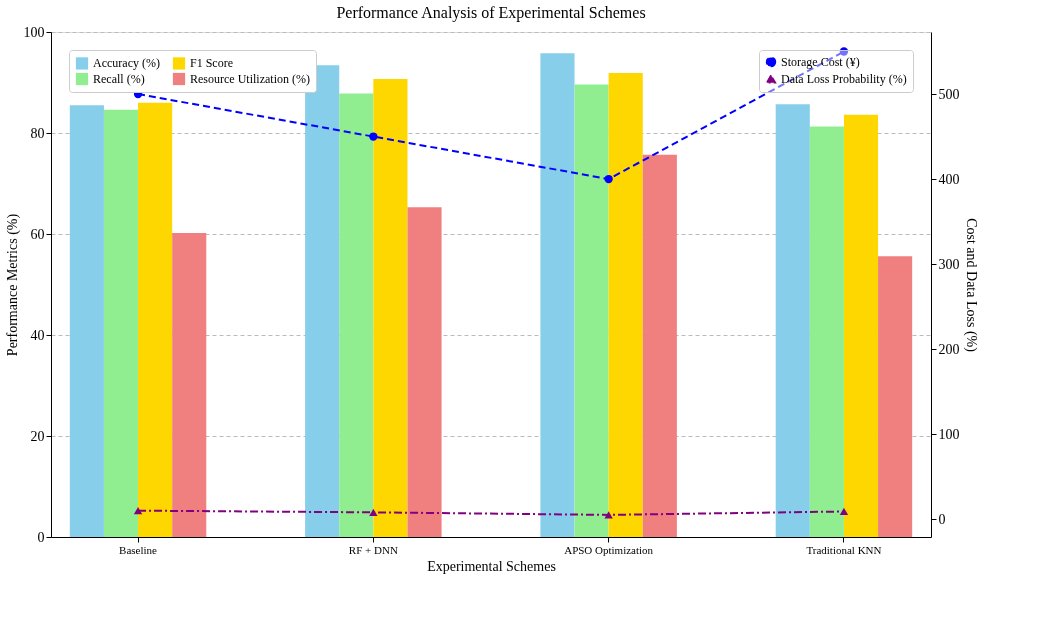 The height and width of the screenshot is (623, 1064). Describe the element at coordinates (942, 519) in the screenshot. I see `y2-tick-label: 0` at that location.